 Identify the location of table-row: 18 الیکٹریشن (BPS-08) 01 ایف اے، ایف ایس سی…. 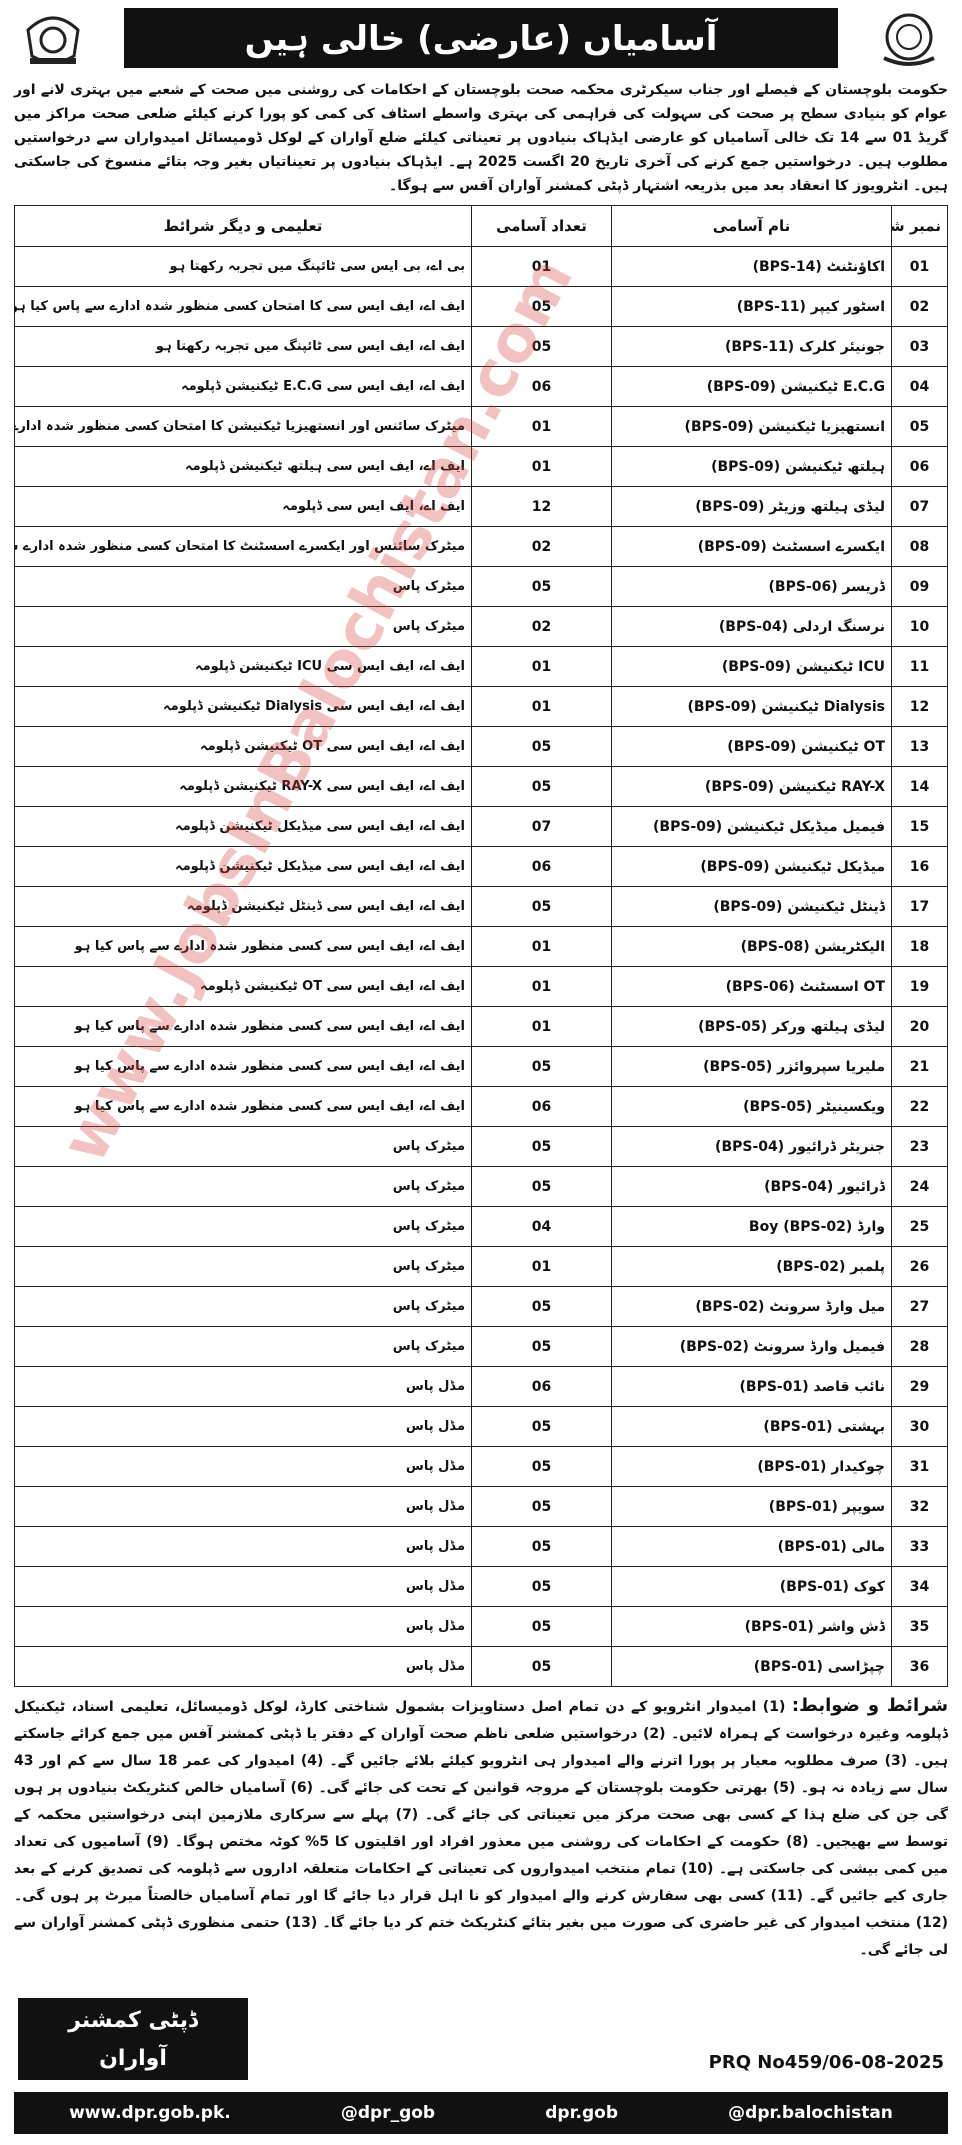
(481, 946).